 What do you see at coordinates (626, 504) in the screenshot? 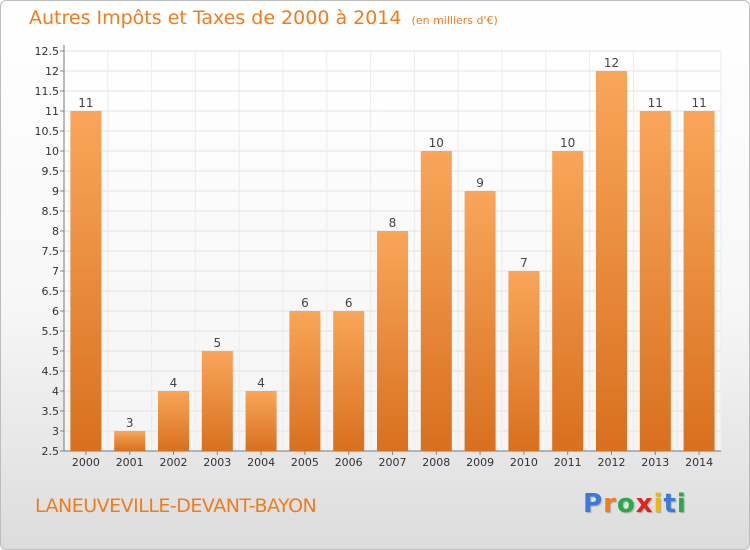
I see `logo-letter: o` at bounding box center [626, 504].